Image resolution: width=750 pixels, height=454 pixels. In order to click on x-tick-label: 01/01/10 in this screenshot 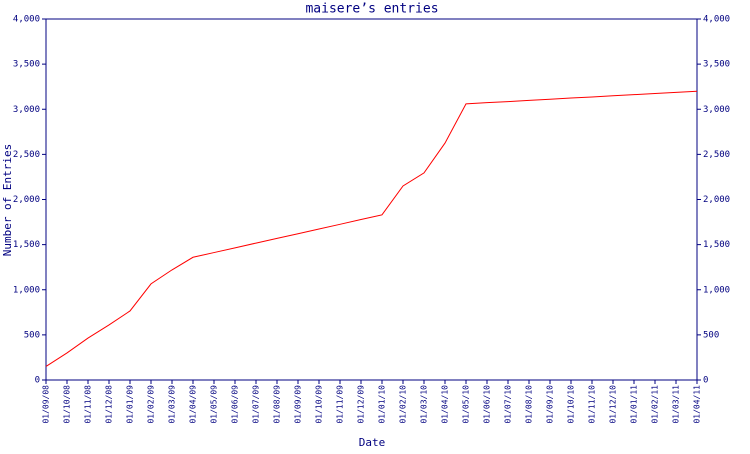, I will do `click(382, 404)`.